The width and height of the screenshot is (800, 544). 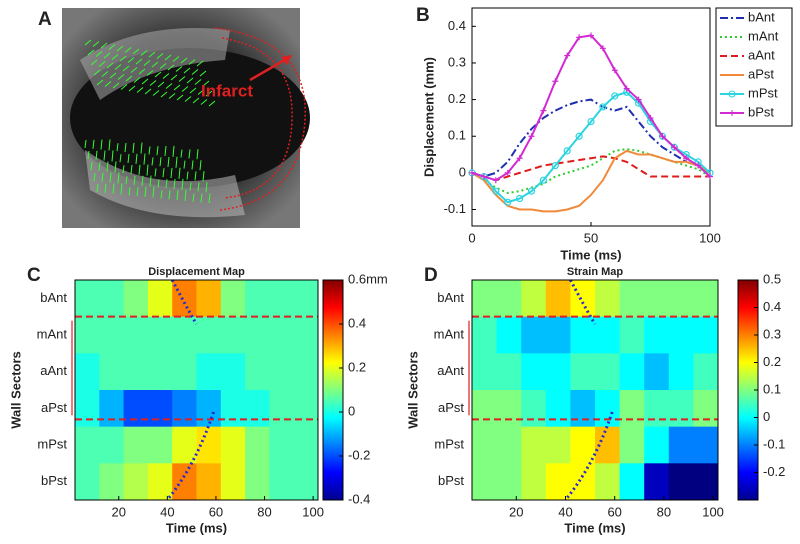 What do you see at coordinates (589, 390) in the screenshot?
I see `wave-front` at bounding box center [589, 390].